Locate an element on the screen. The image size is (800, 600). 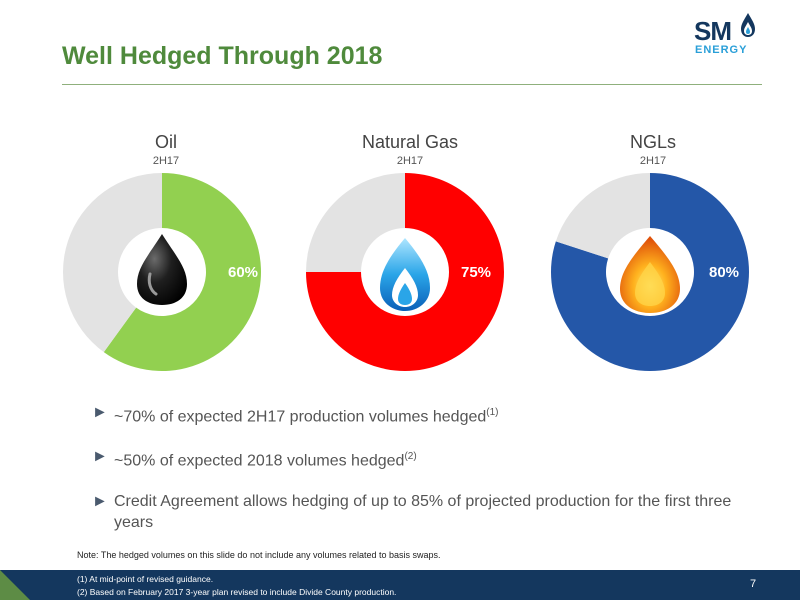
oil-chart-header: Oil 2H17 is located at coordinates (166, 150).